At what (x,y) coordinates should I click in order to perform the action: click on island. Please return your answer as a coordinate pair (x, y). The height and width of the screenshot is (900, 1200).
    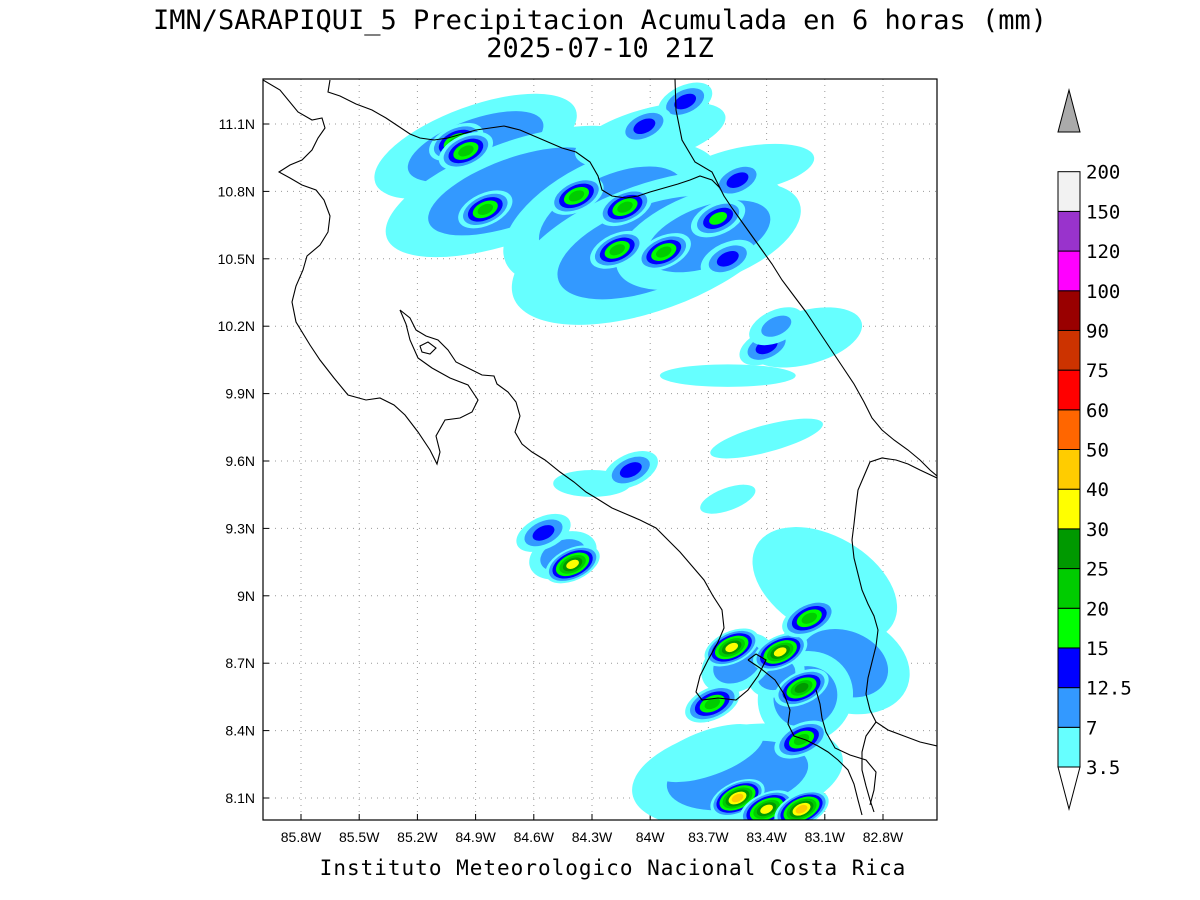
    Looking at the image, I should click on (428, 348).